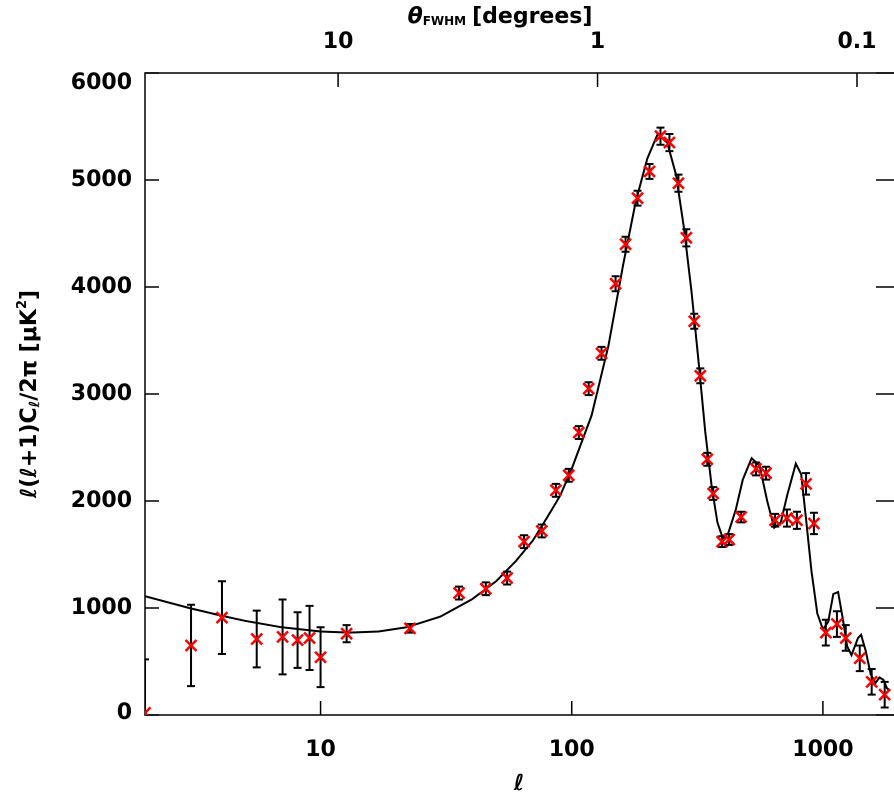  What do you see at coordinates (518, 783) in the screenshot?
I see `x-axis-title: ℓ` at bounding box center [518, 783].